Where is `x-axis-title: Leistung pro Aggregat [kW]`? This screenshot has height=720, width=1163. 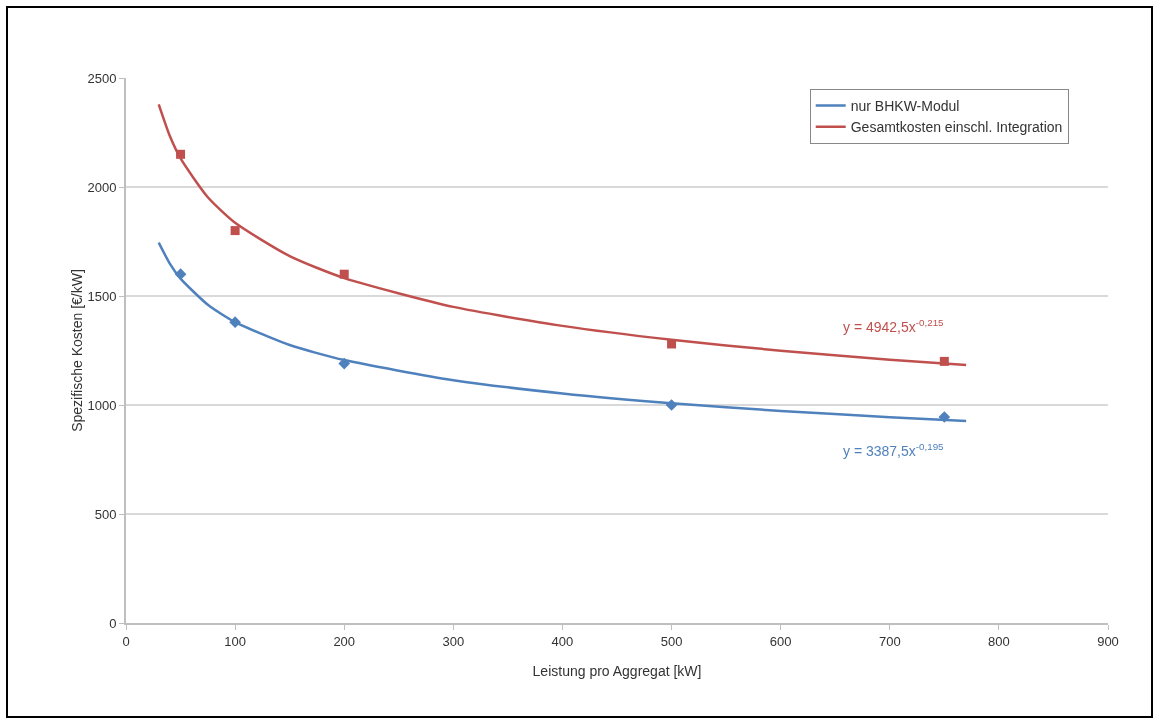 x-axis-title: Leistung pro Aggregat [kW] is located at coordinates (617, 671).